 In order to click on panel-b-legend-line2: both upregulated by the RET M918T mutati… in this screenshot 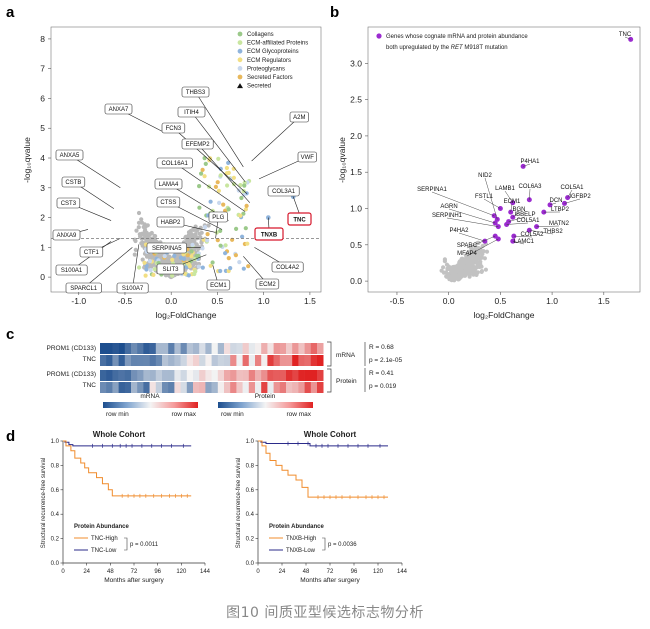, I will do `click(447, 48)`.